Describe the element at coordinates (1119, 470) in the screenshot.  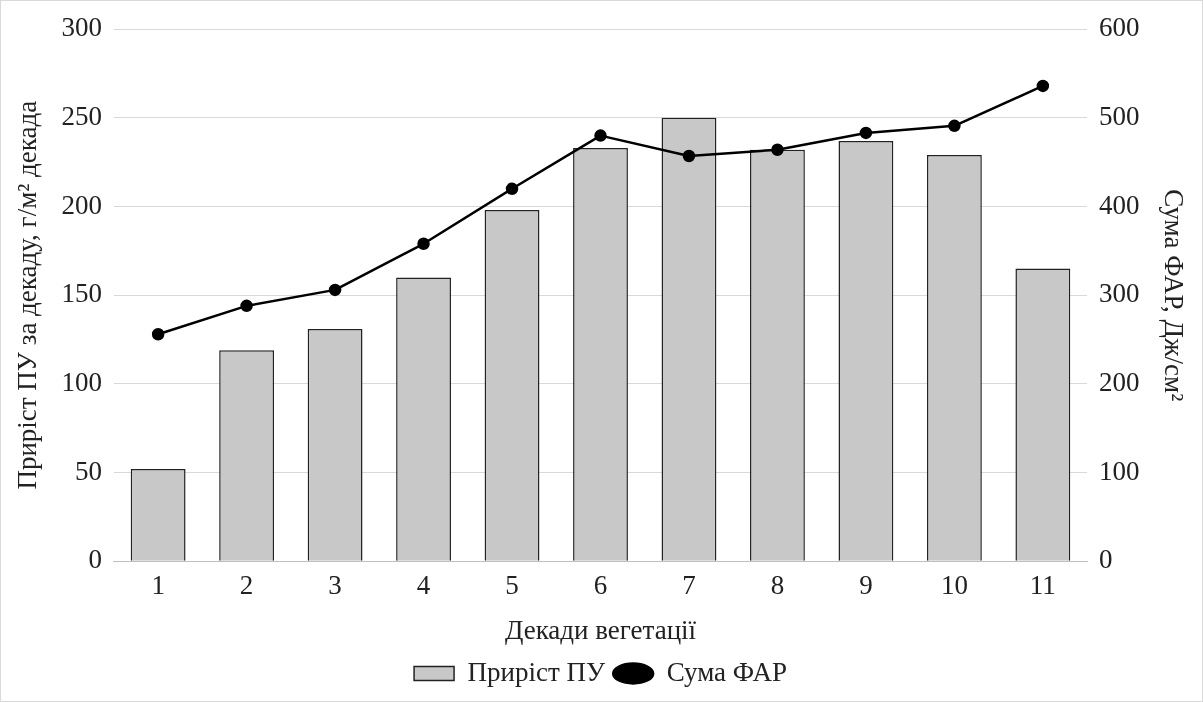
I see `y2-tick-label: 100` at that location.